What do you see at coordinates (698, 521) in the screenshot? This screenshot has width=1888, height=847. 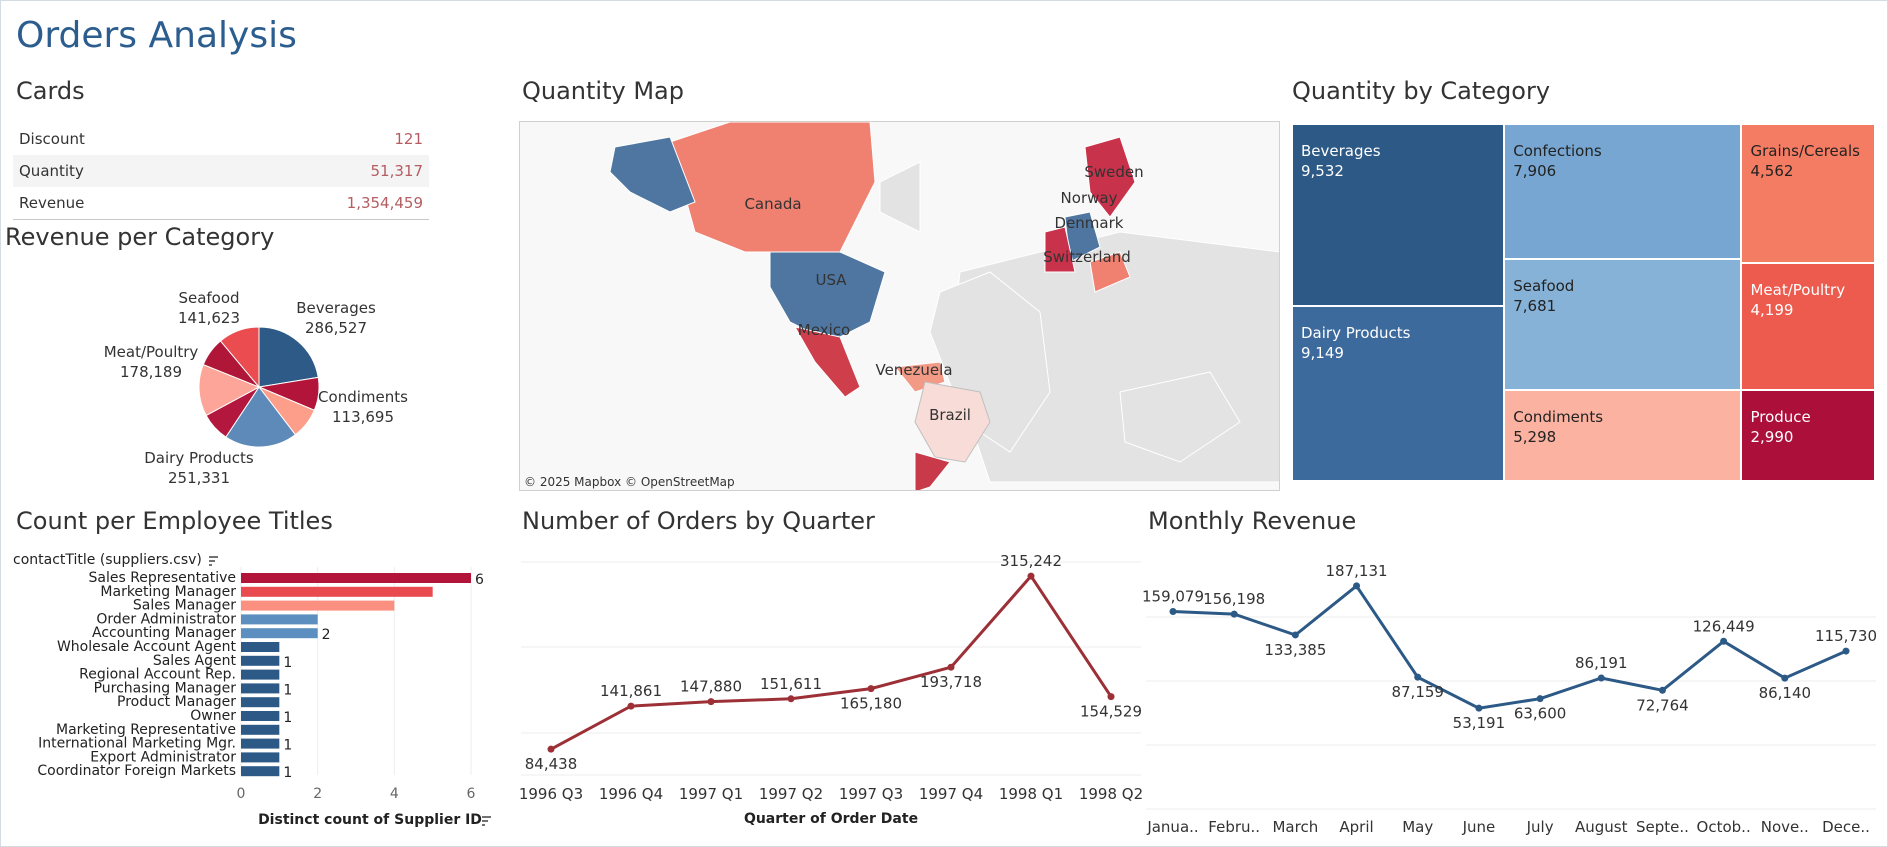 I see `quarter-title: Number of Orders by Quarter` at bounding box center [698, 521].